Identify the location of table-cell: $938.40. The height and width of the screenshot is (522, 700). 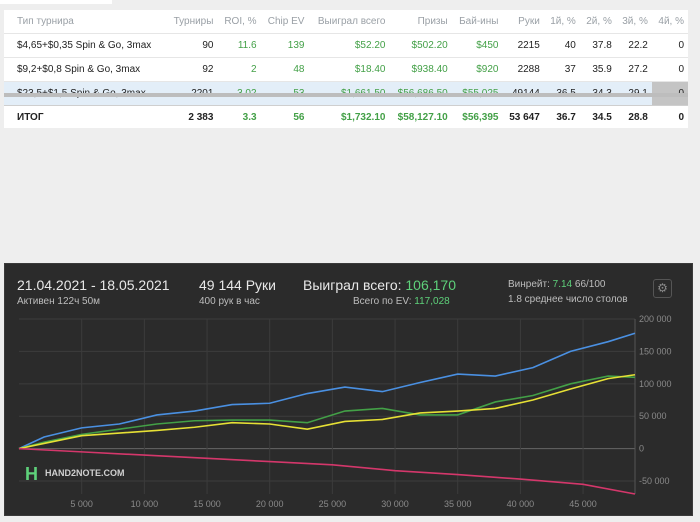
(420, 69).